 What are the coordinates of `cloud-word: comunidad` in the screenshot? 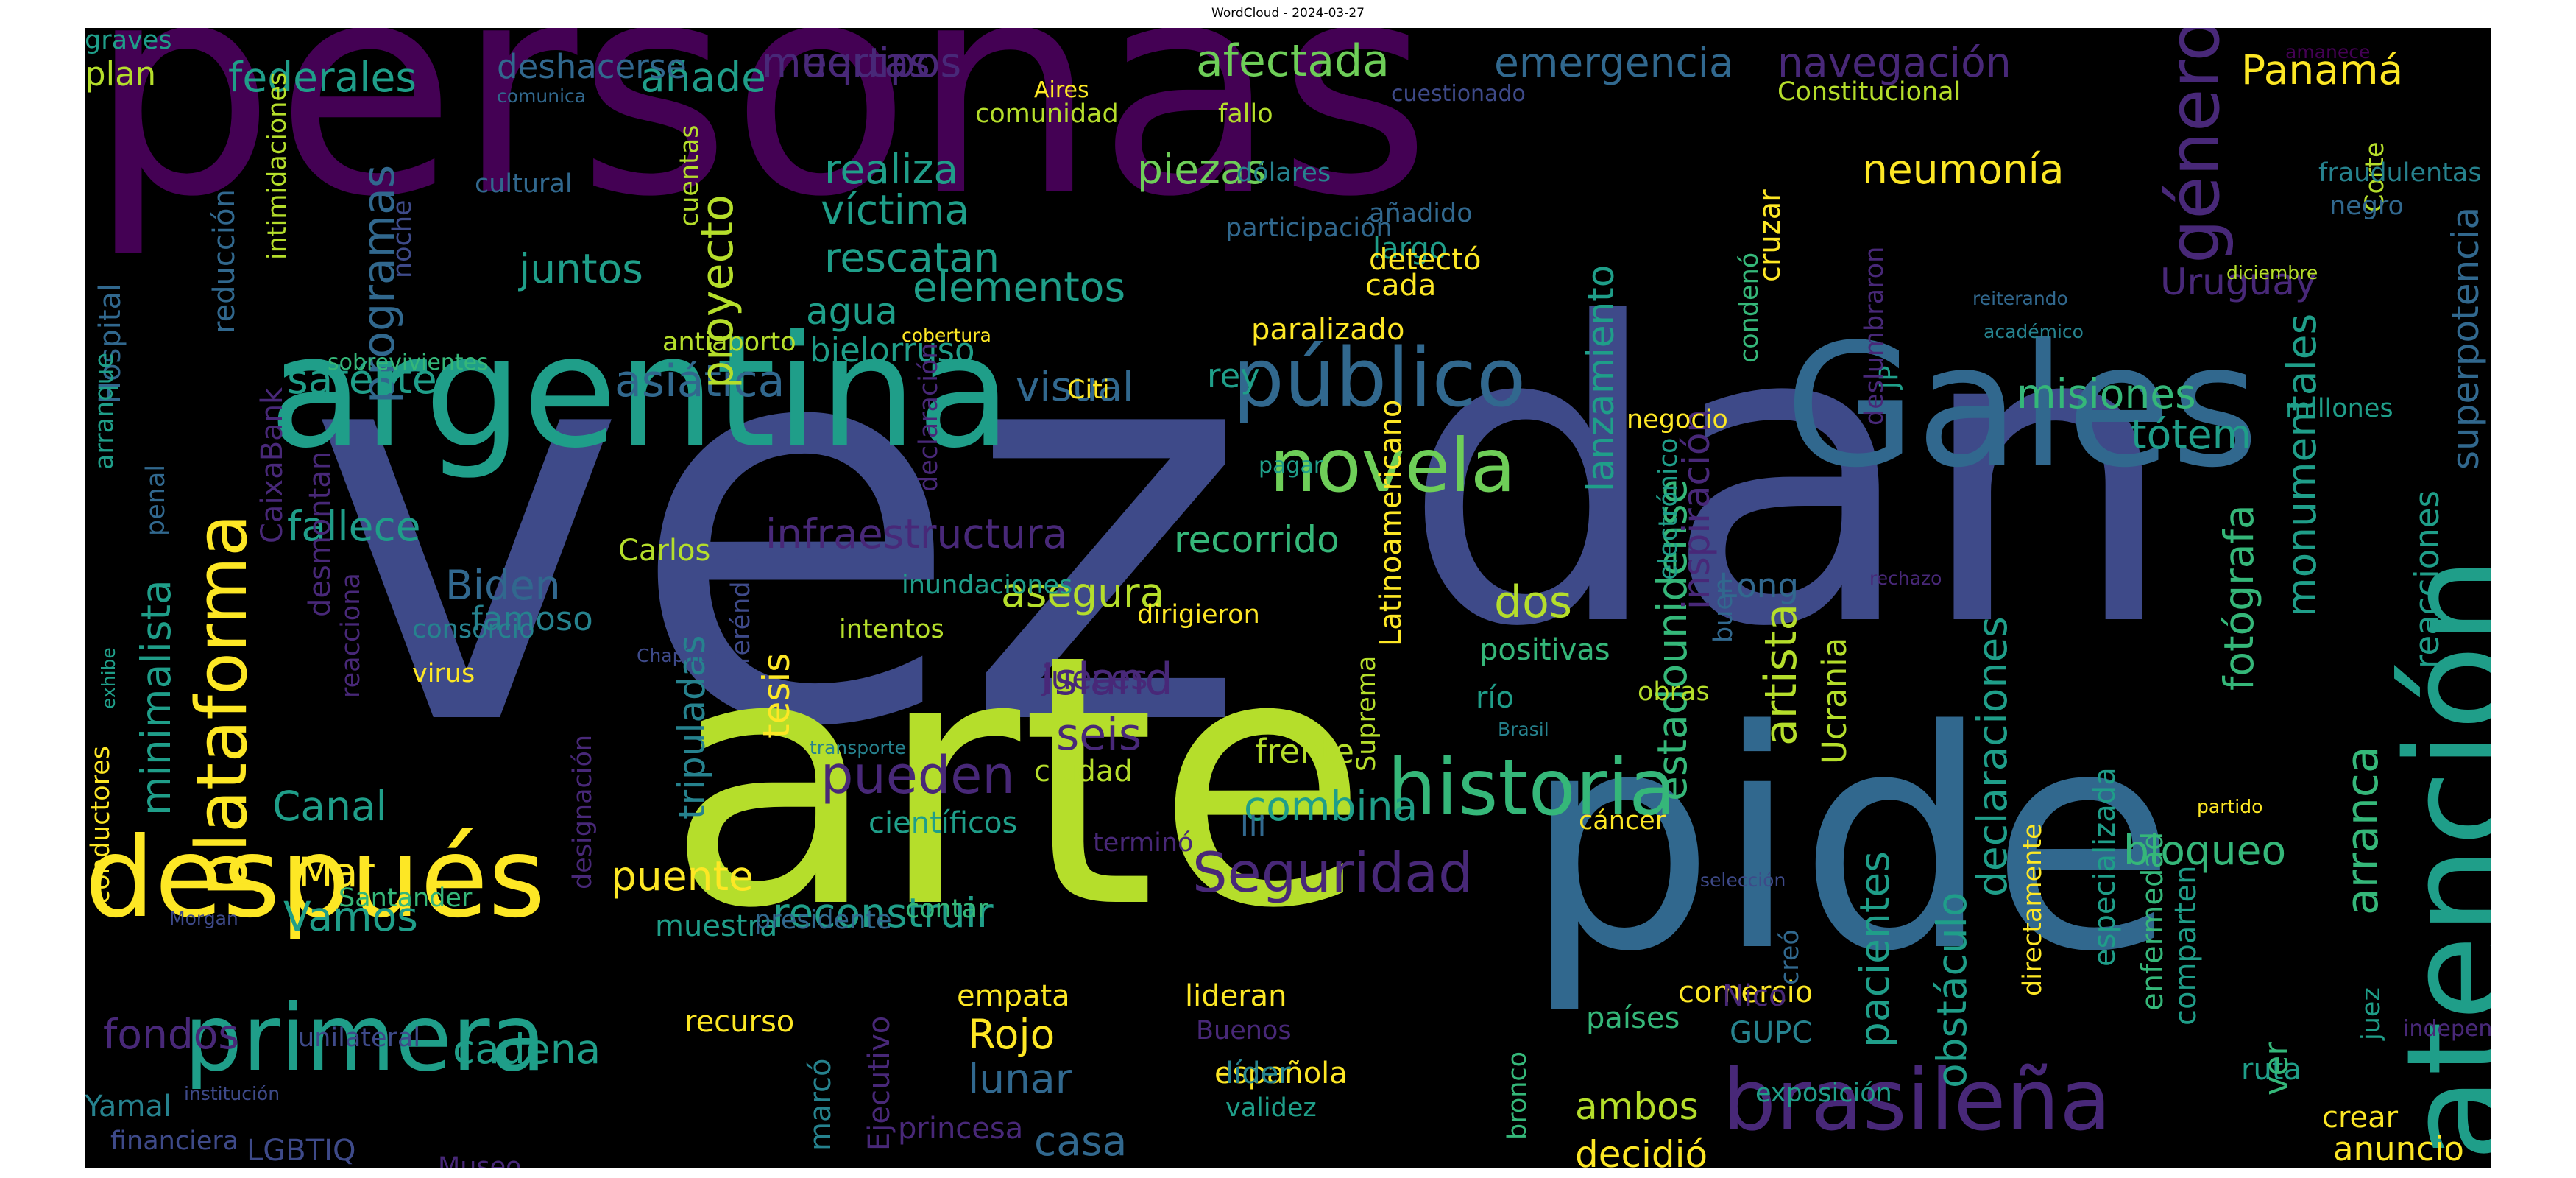 It's located at (1047, 114).